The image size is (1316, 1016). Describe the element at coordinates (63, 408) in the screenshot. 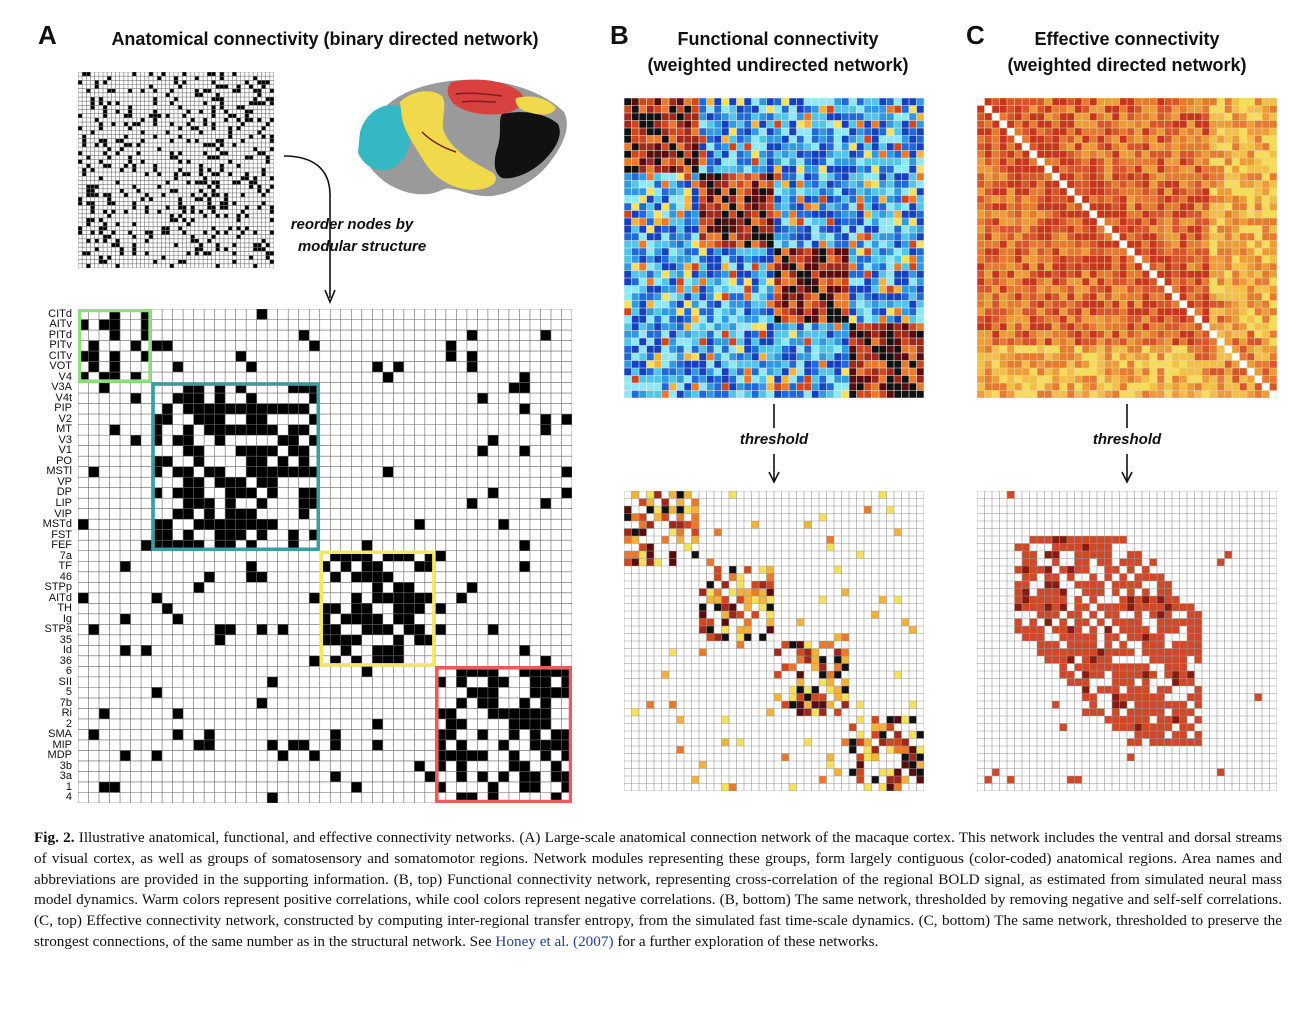

I see `area-label: PIP` at that location.